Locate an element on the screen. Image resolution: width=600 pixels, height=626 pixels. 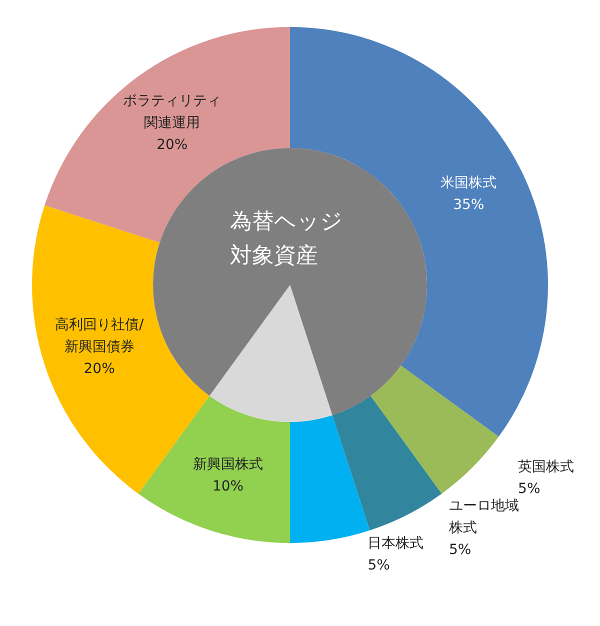
slice-label: 新興国株式 is located at coordinates (228, 464).